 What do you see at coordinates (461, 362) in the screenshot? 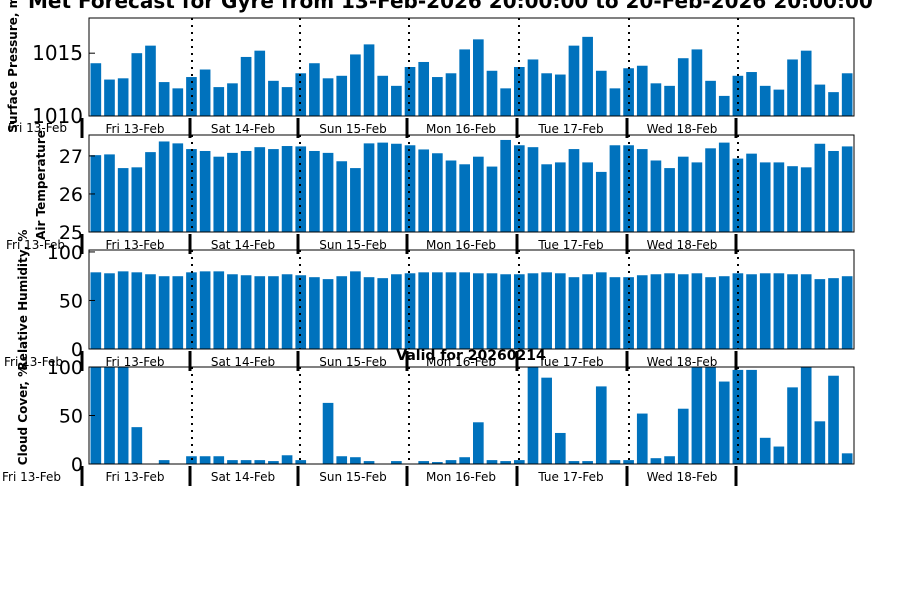
I see `day-label: Mon 16-Feb` at bounding box center [461, 362].